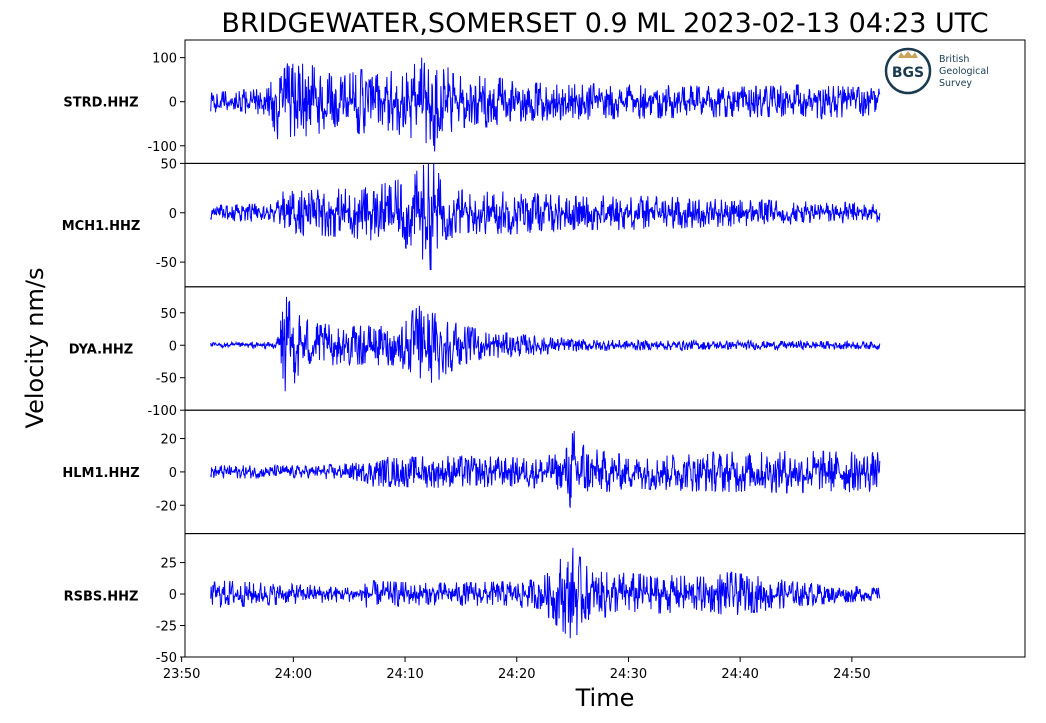  What do you see at coordinates (101, 226) in the screenshot?
I see `station-label: MCH1.HHZ` at bounding box center [101, 226].